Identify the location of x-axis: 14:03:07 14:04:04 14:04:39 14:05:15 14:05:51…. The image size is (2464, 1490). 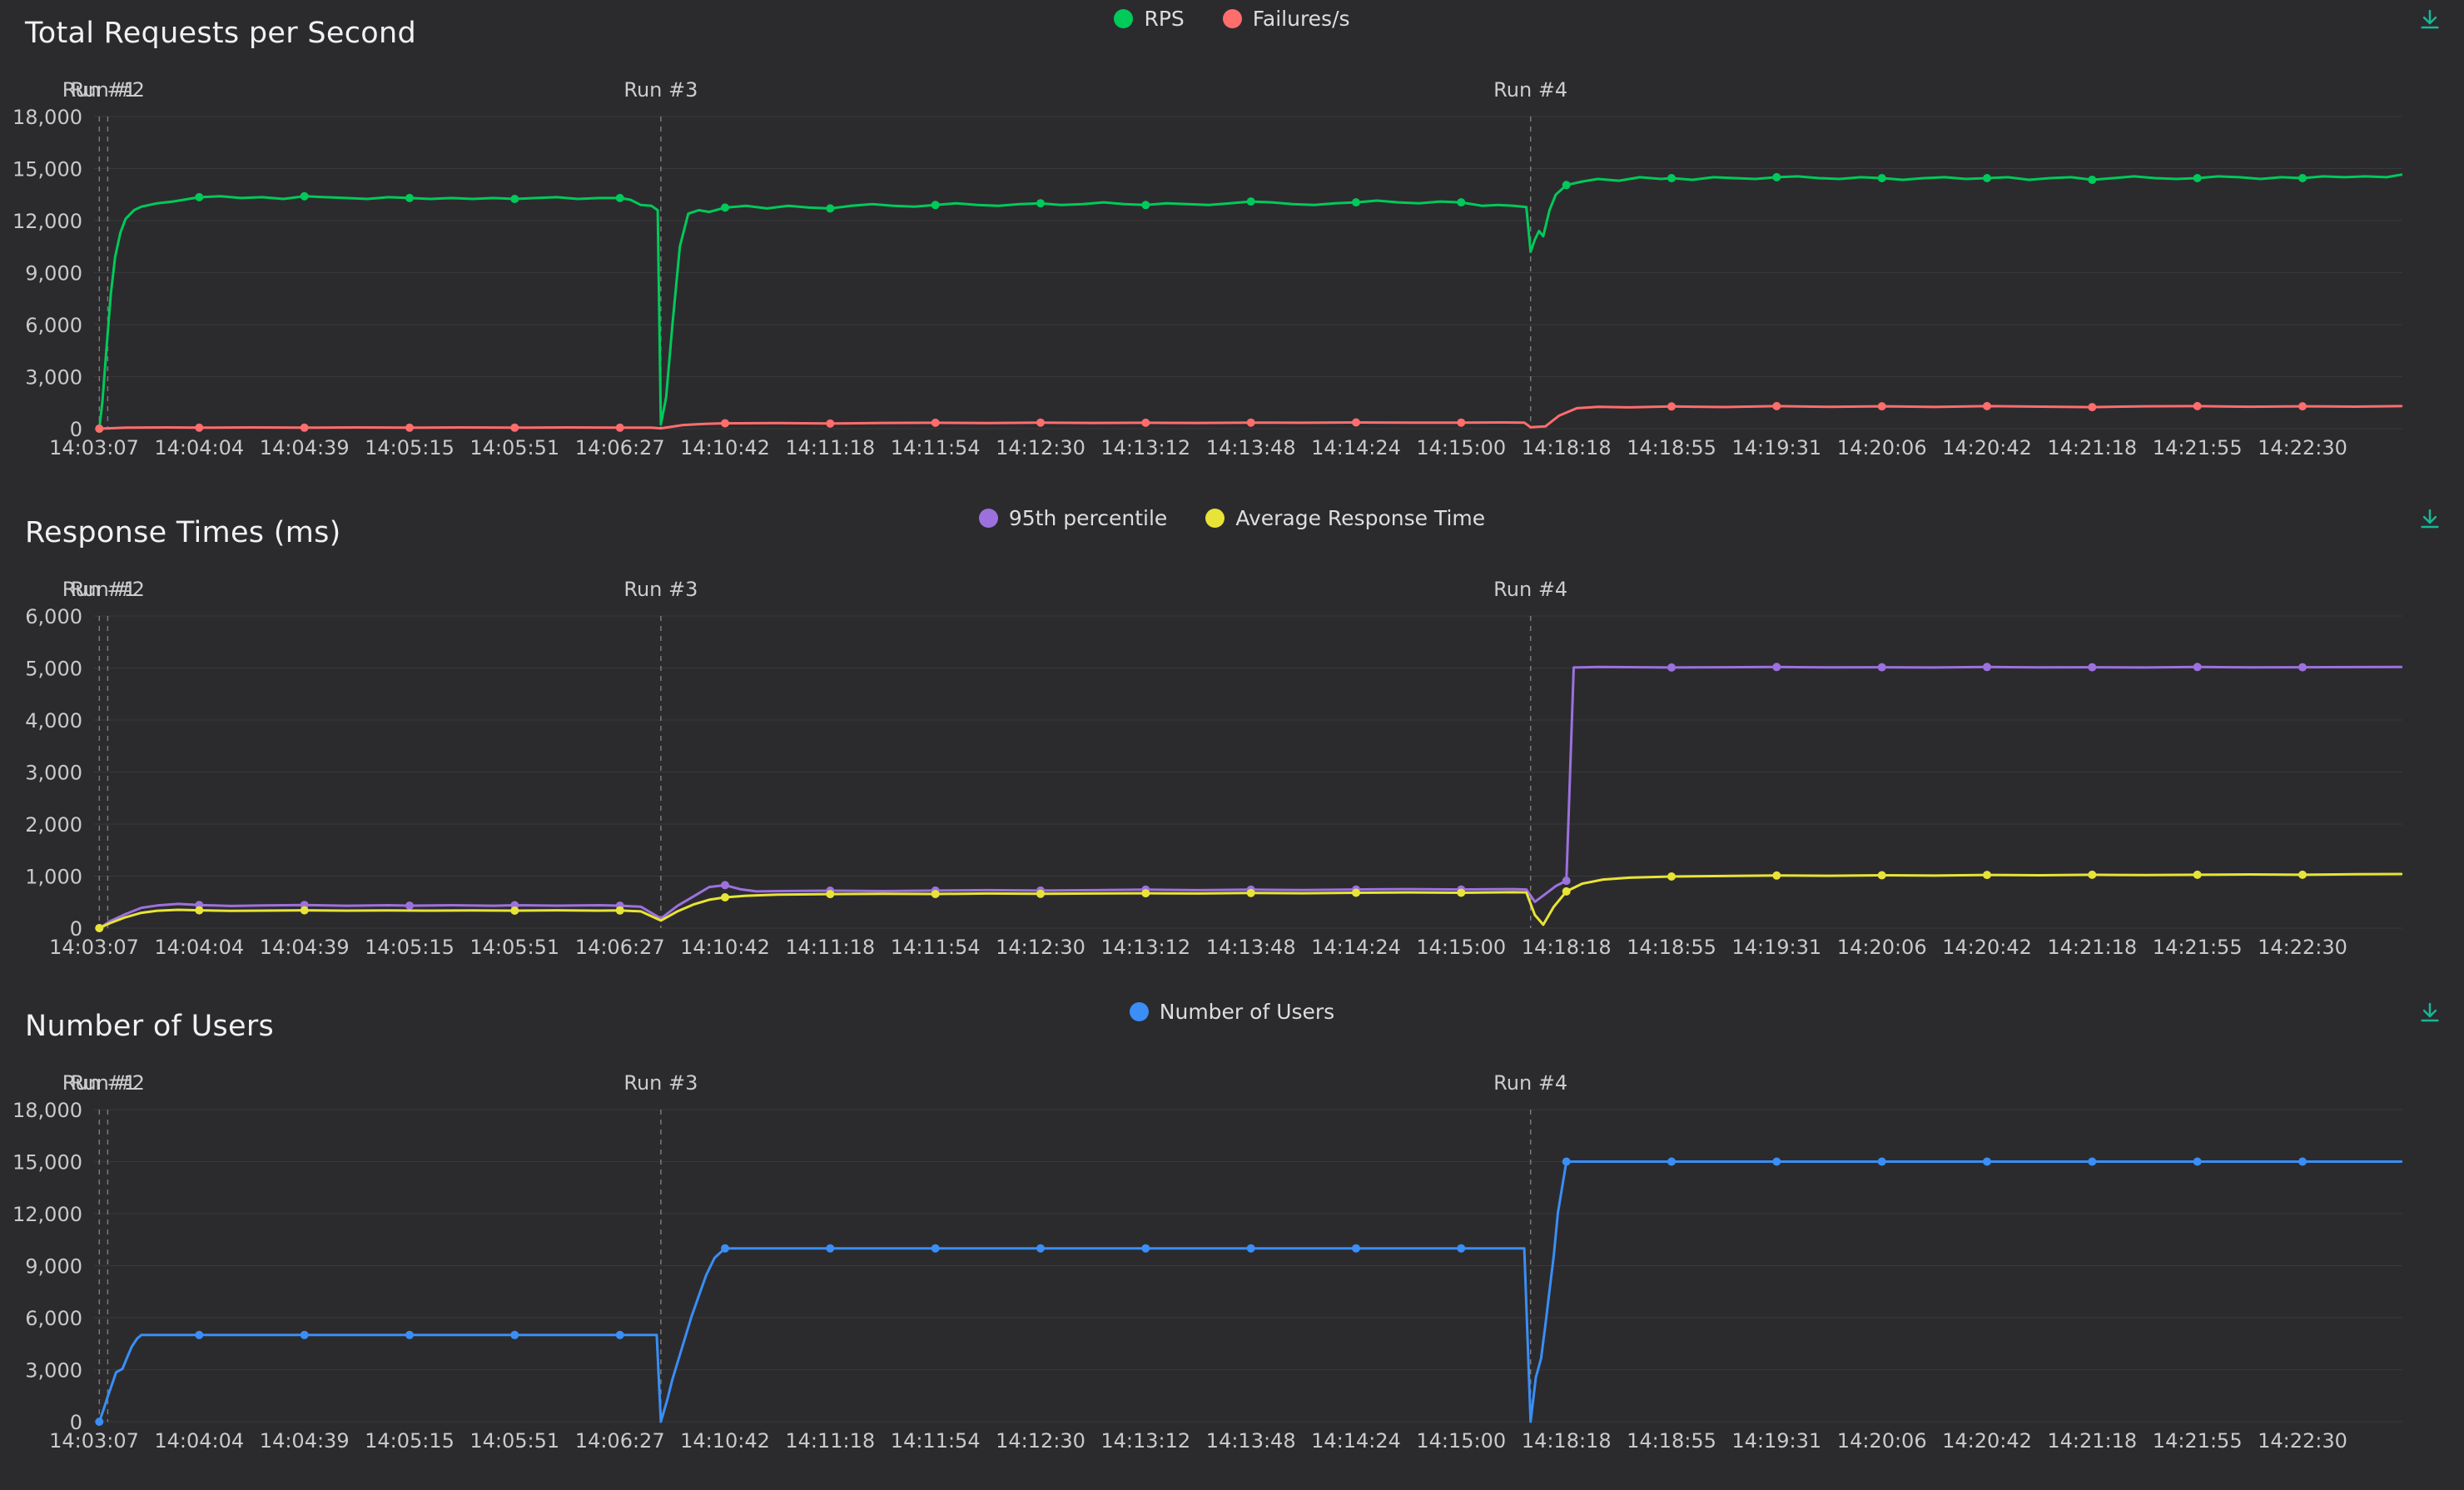
(1198, 947).